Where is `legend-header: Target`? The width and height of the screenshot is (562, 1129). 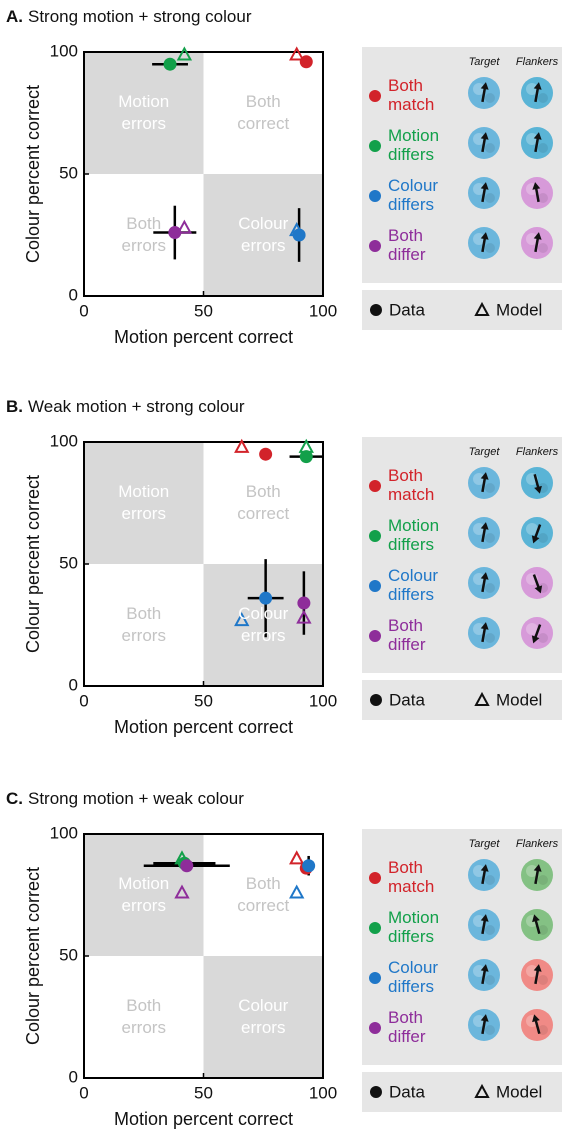
legend-header: Target is located at coordinates (485, 844).